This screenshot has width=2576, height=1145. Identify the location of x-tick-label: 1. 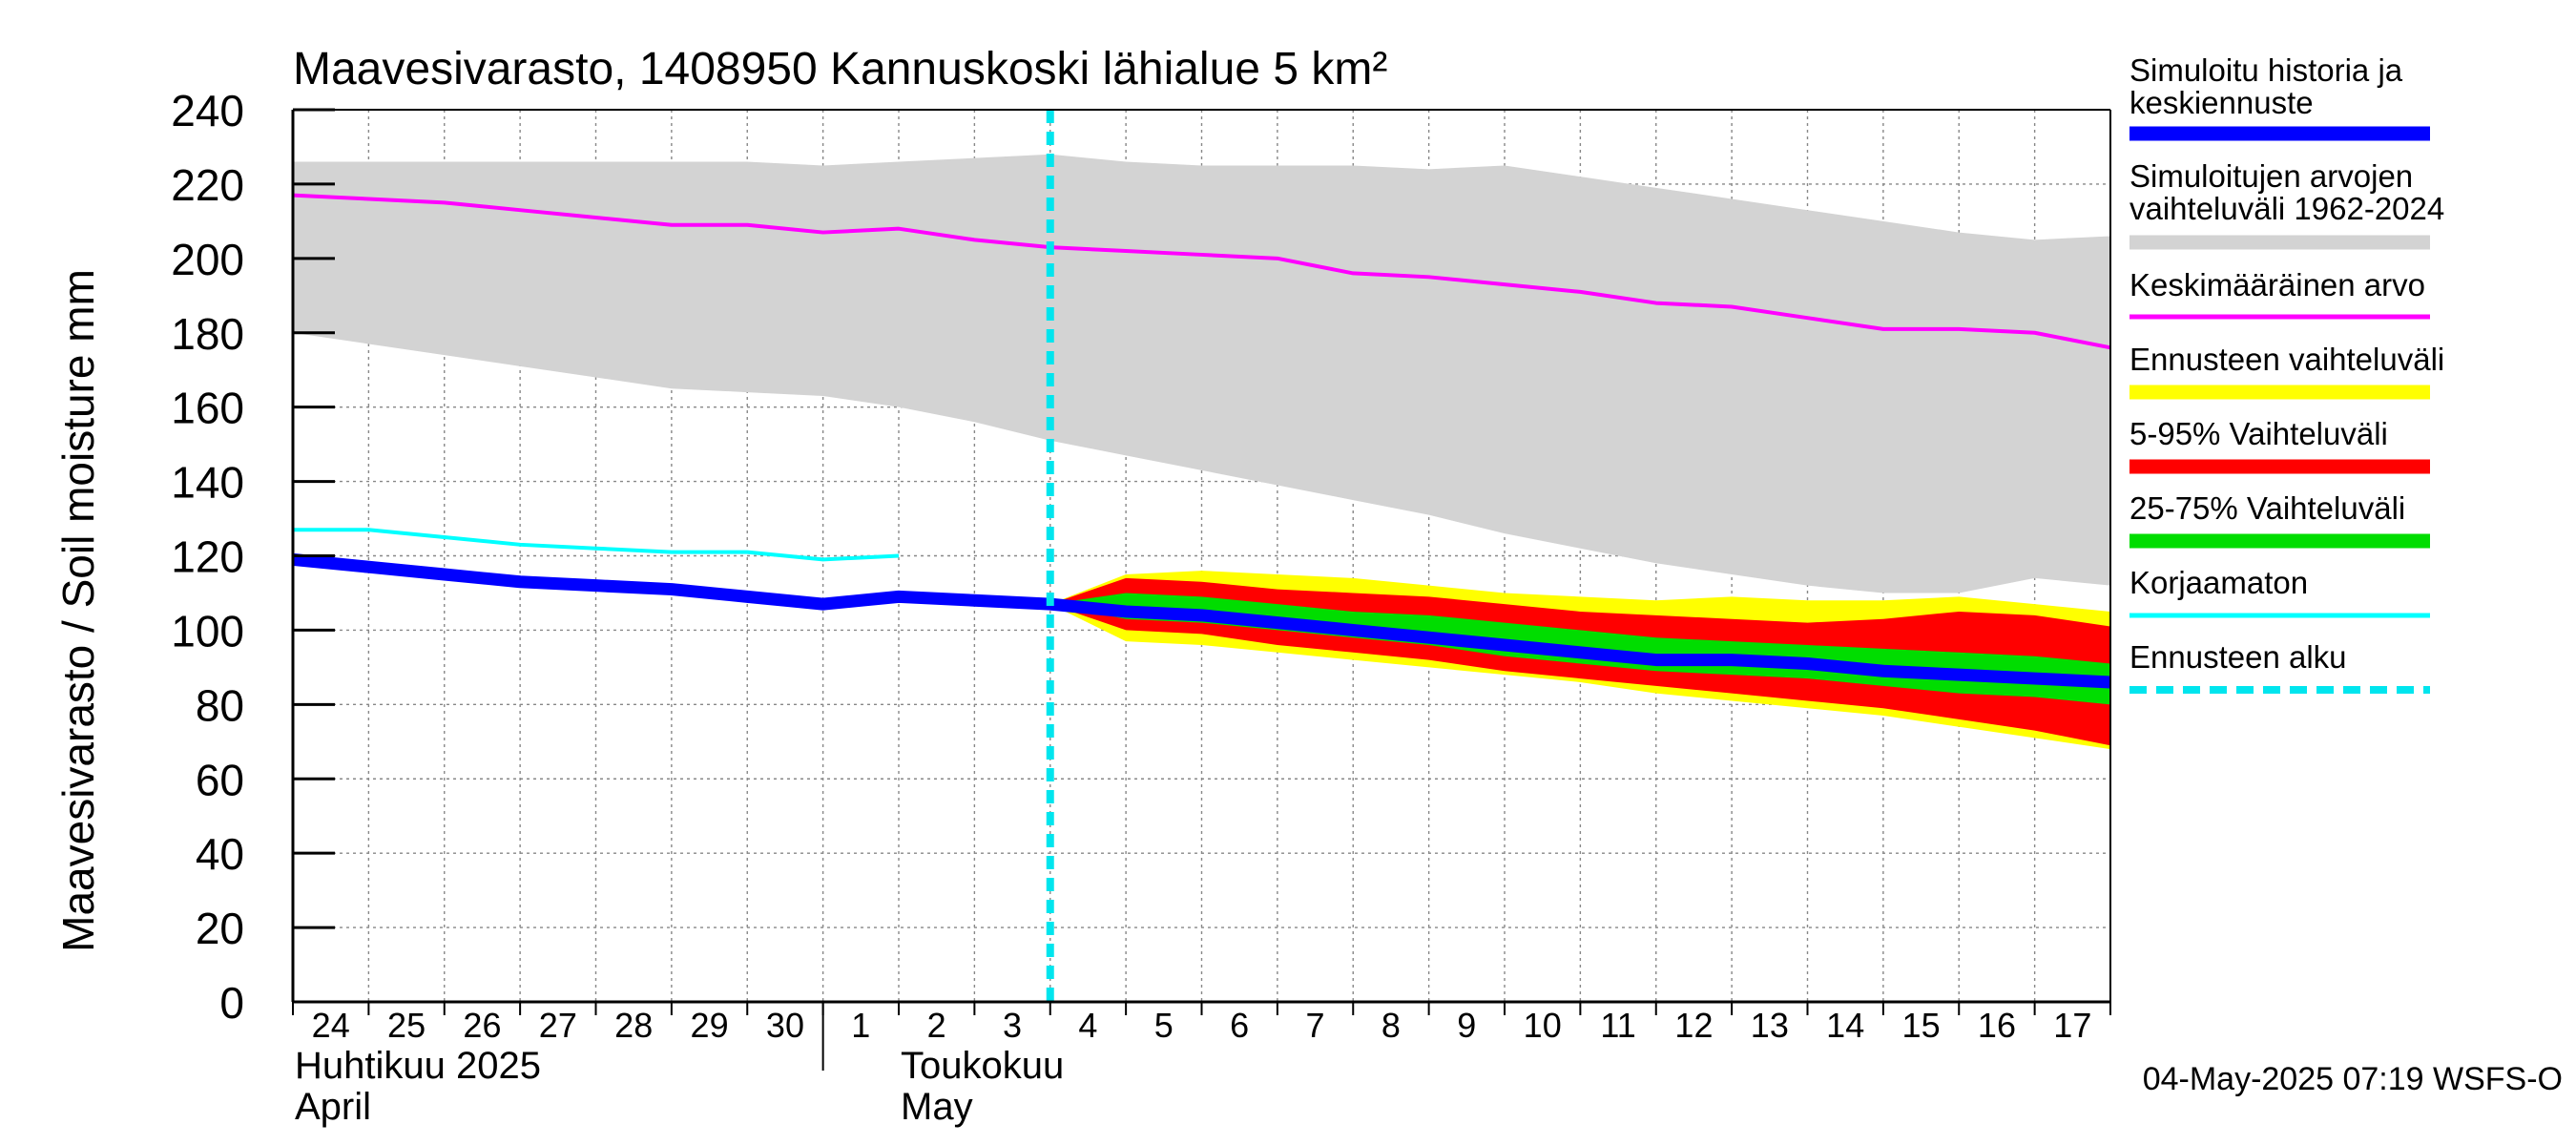
(860, 1025).